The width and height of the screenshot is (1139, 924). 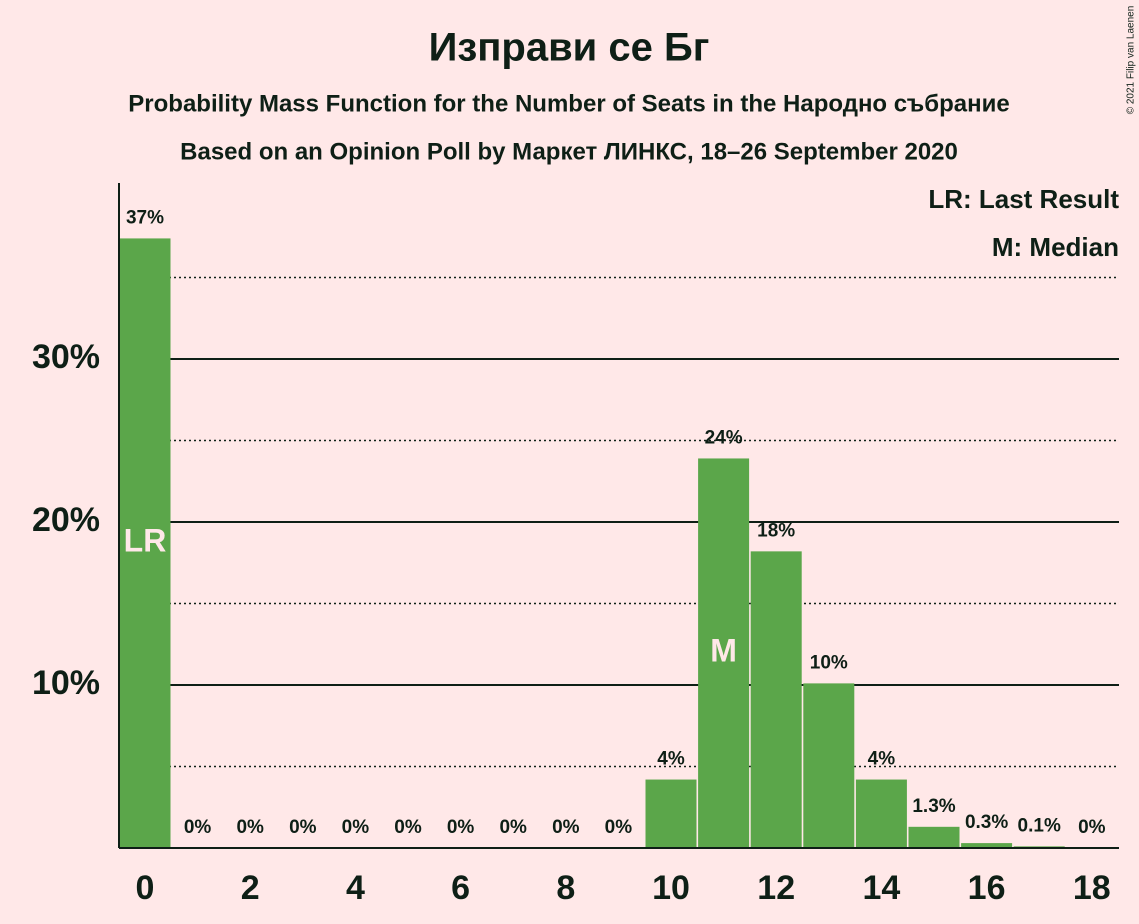 I want to click on y-tick-label: 30%, so click(x=66, y=357).